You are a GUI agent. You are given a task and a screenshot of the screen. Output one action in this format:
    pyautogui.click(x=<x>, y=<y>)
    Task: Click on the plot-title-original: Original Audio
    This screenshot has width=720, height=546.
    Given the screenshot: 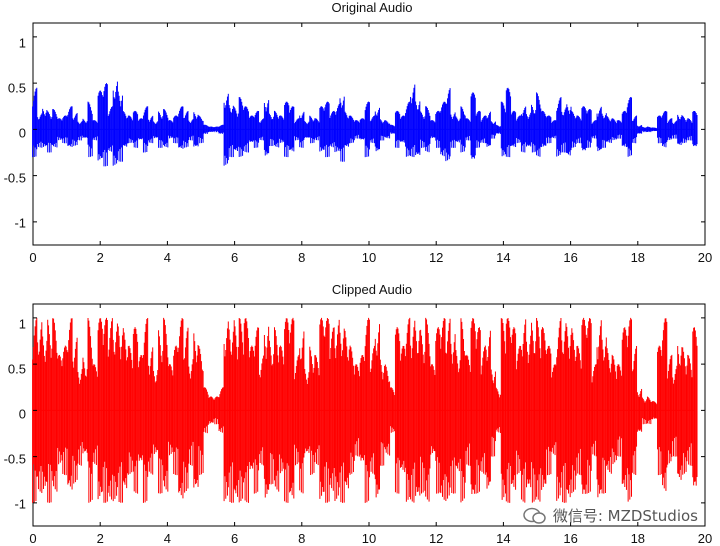 What is the action you would take?
    pyautogui.click(x=372, y=7)
    